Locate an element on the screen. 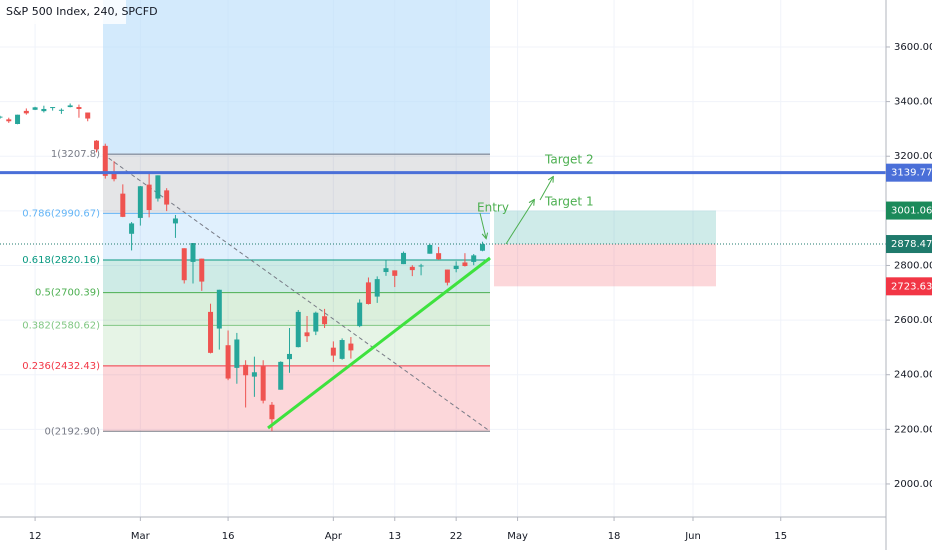 The height and width of the screenshot is (550, 932). fib-label: 0.236(2432.43) is located at coordinates (61, 366).